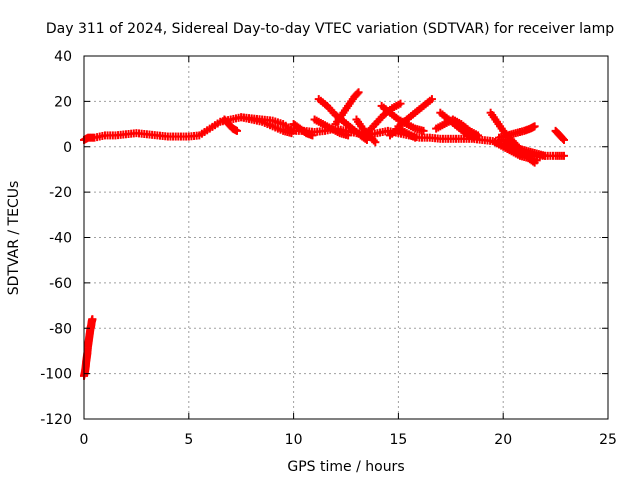  Describe the element at coordinates (63, 57) in the screenshot. I see `y-tick-label: 40` at that location.